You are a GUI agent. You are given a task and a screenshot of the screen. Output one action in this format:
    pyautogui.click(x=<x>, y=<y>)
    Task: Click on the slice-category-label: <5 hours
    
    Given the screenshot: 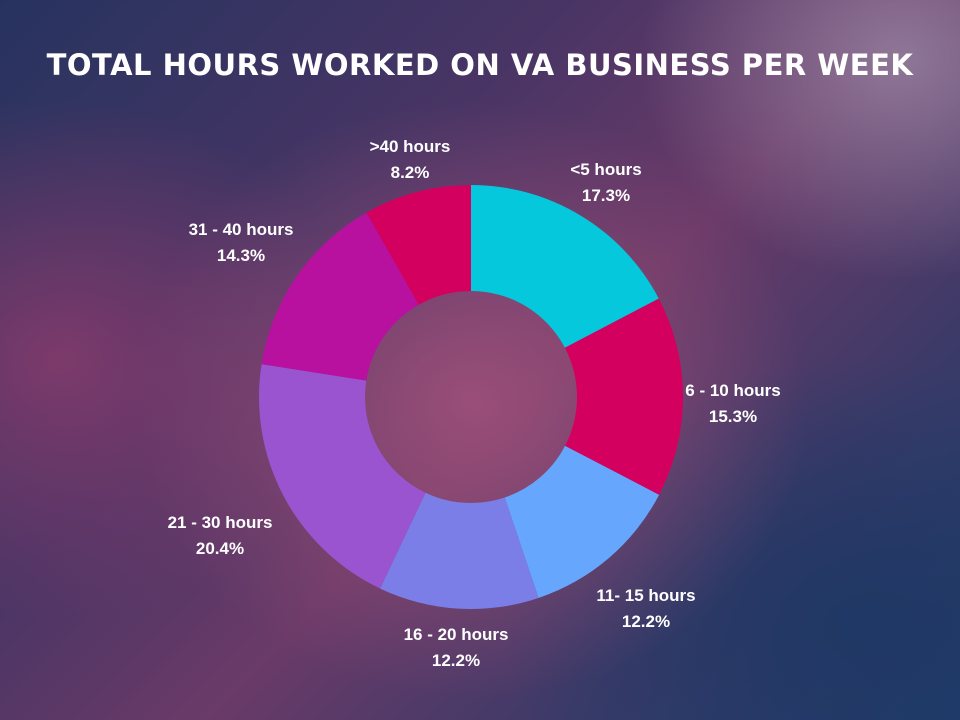 What is the action you would take?
    pyautogui.click(x=605, y=169)
    